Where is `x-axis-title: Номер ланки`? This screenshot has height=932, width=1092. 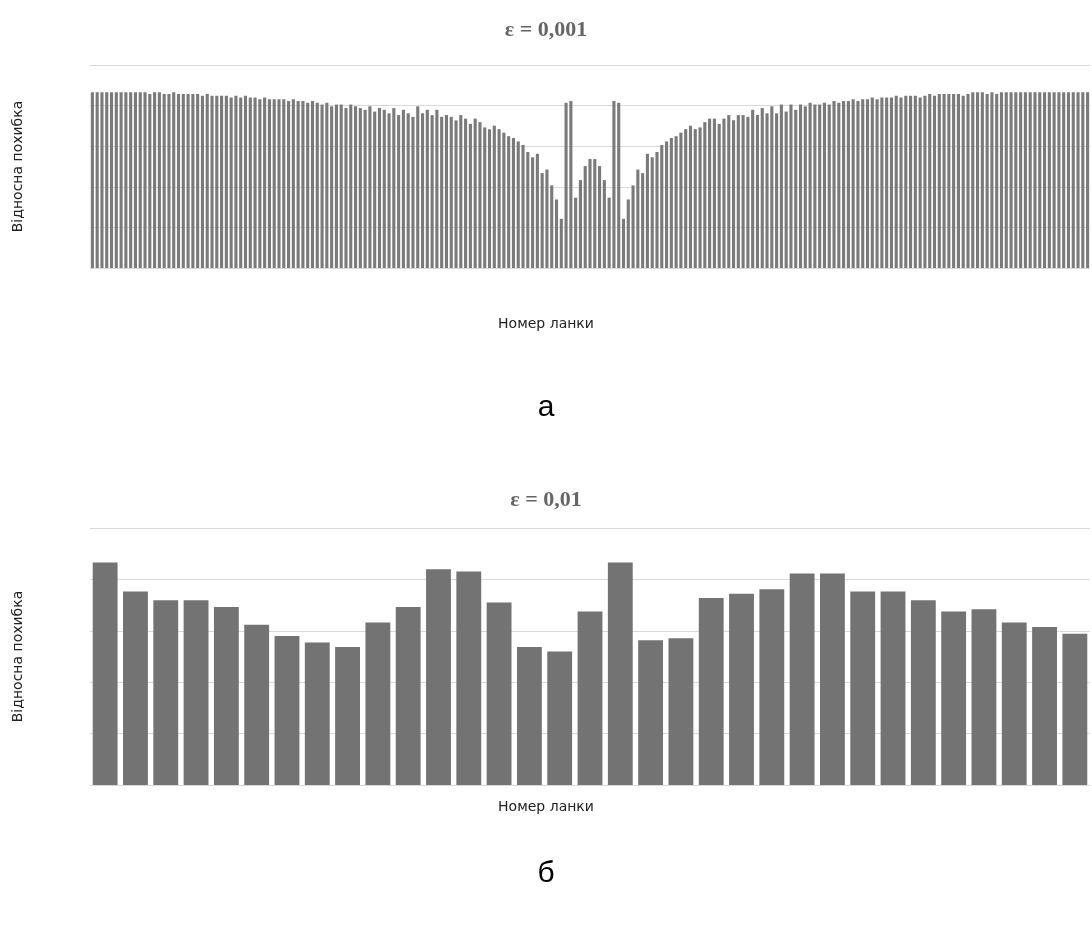 x-axis-title: Номер ланки is located at coordinates (546, 806).